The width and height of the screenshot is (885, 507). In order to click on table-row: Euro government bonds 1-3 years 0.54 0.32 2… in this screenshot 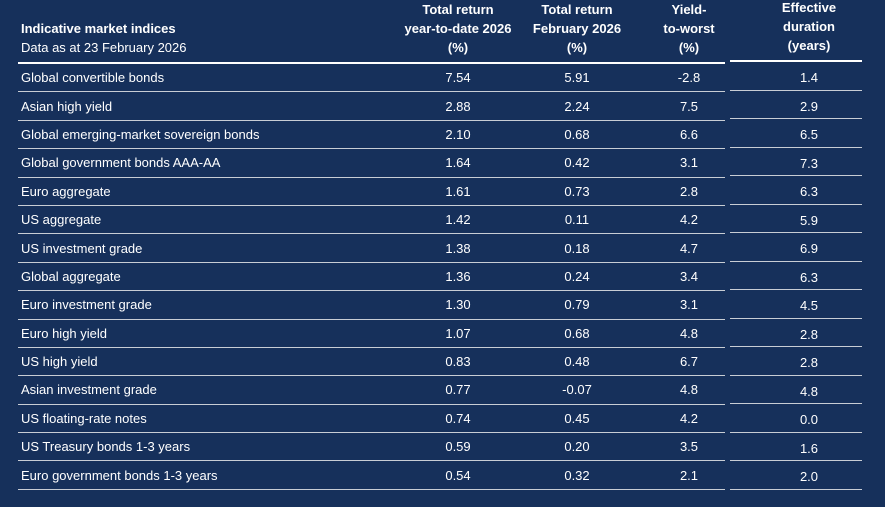, I will do `click(371, 475)`.